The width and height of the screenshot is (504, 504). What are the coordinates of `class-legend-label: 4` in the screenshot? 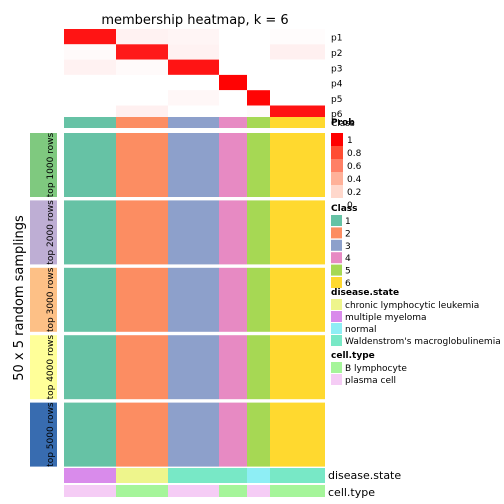 It's located at (348, 259).